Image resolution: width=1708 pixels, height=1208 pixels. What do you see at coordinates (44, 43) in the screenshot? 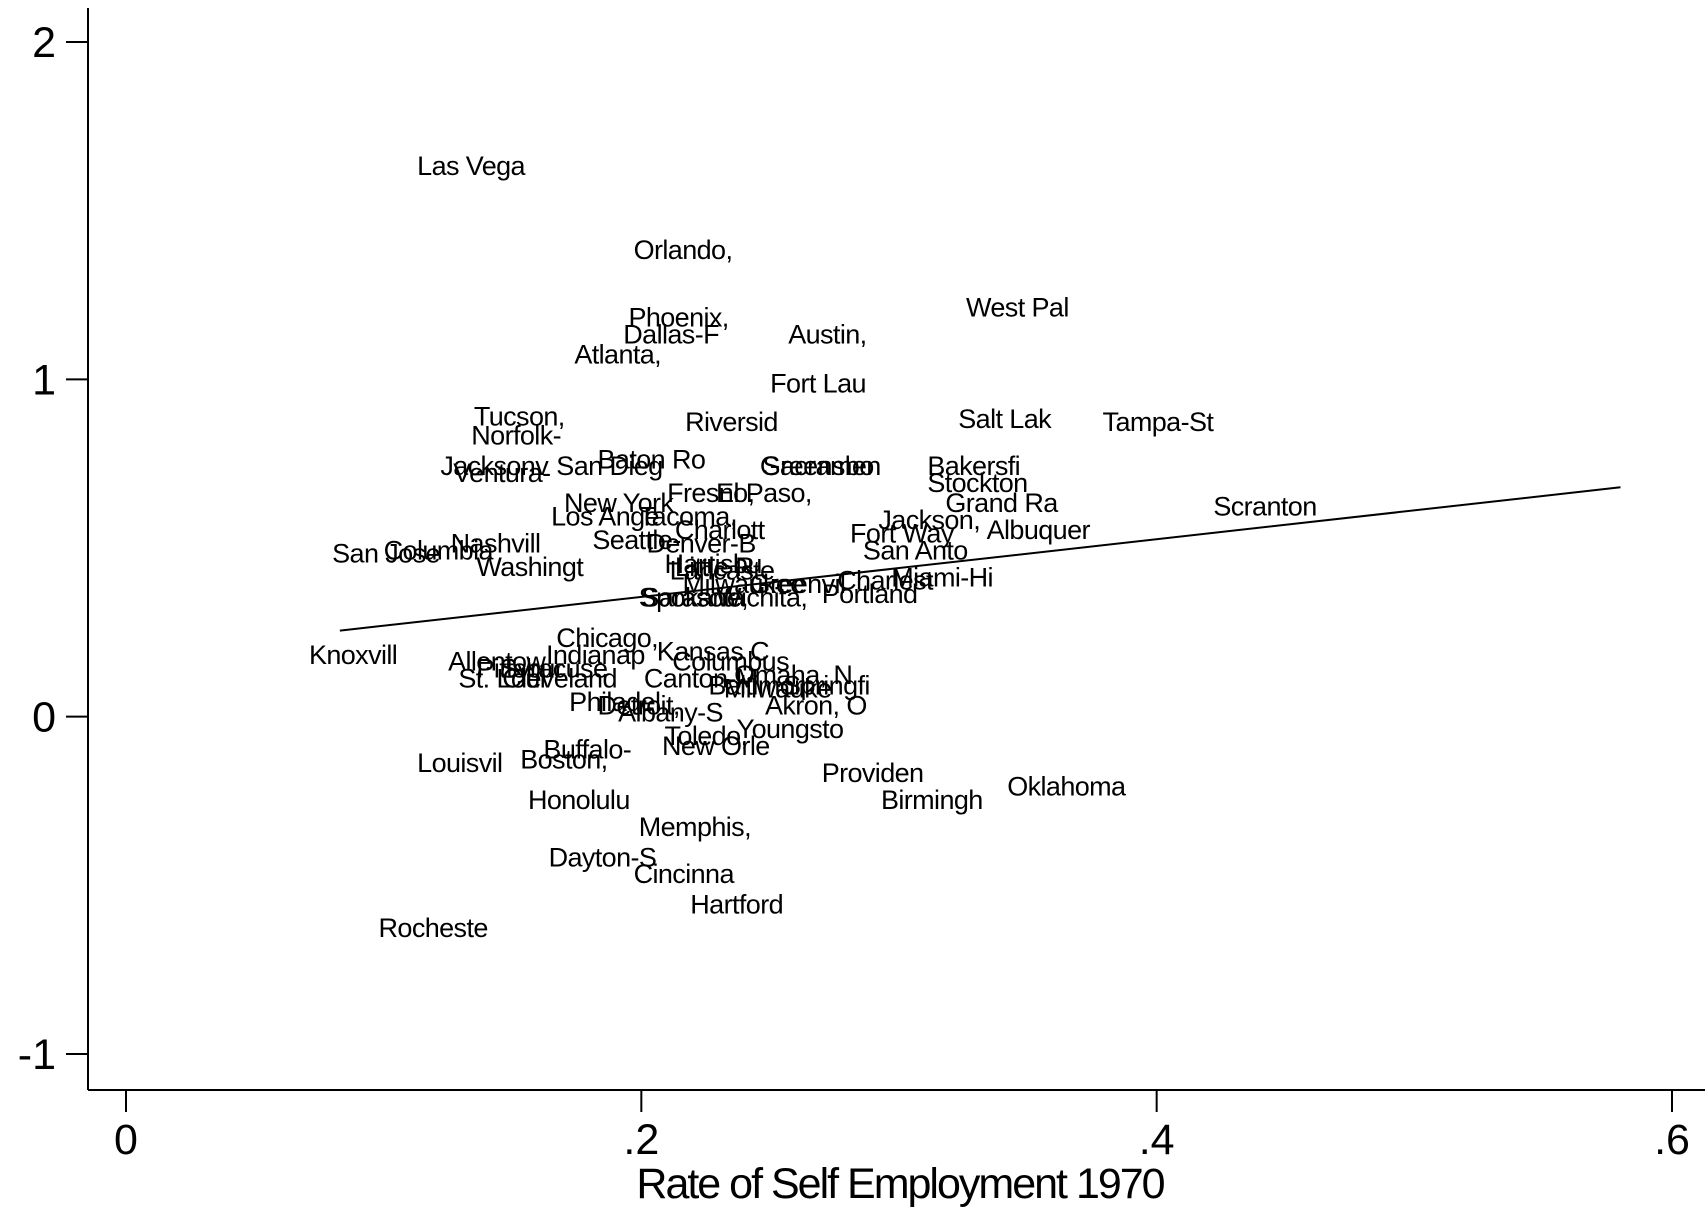
I see `y-tick-label: 2` at bounding box center [44, 43].